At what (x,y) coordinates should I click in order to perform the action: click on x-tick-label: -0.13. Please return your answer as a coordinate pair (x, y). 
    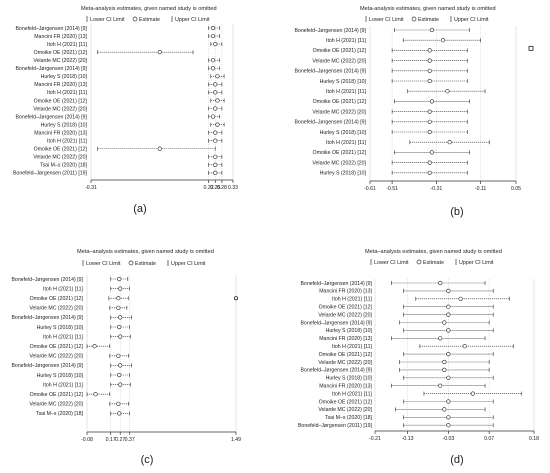
    Looking at the image, I should click on (408, 439).